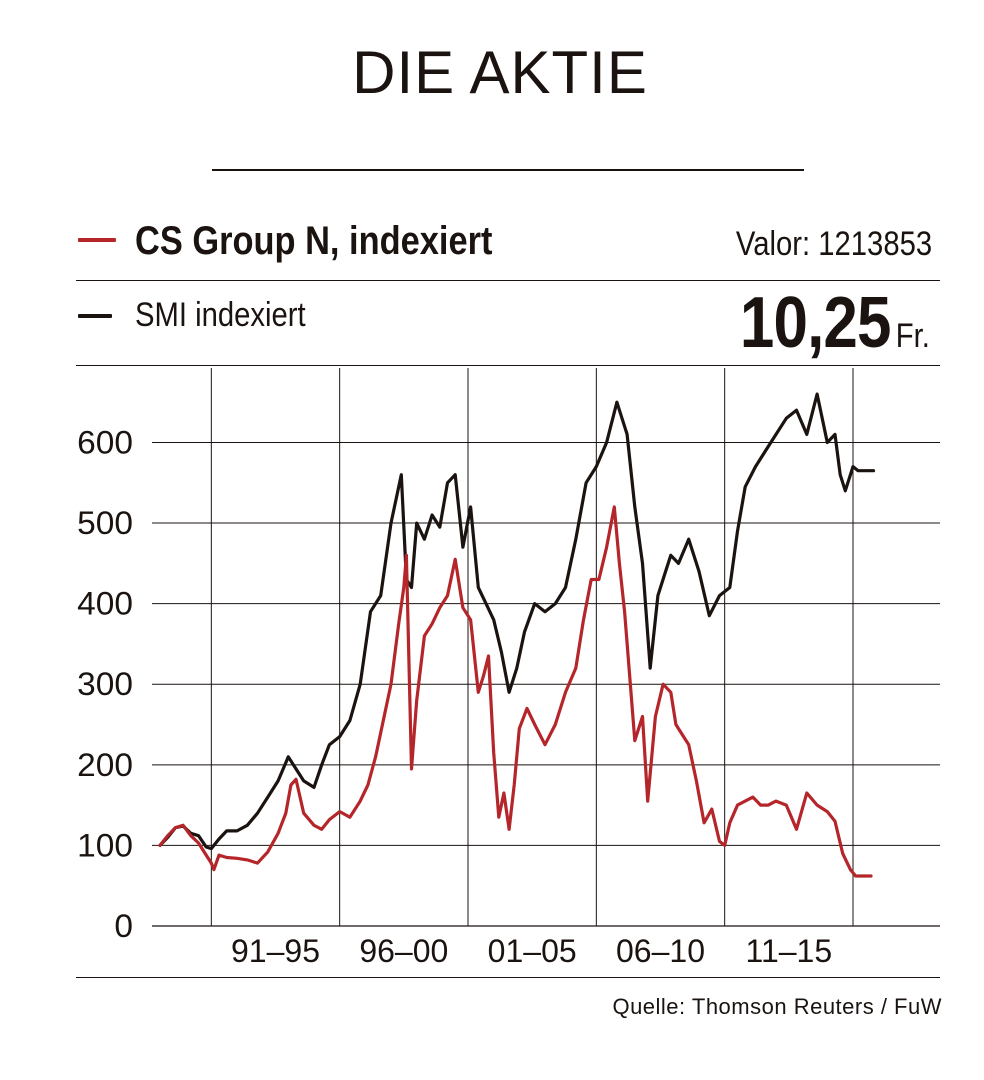 The height and width of the screenshot is (1080, 984). Describe the element at coordinates (105, 684) in the screenshot. I see `y-tick-label: 300` at that location.